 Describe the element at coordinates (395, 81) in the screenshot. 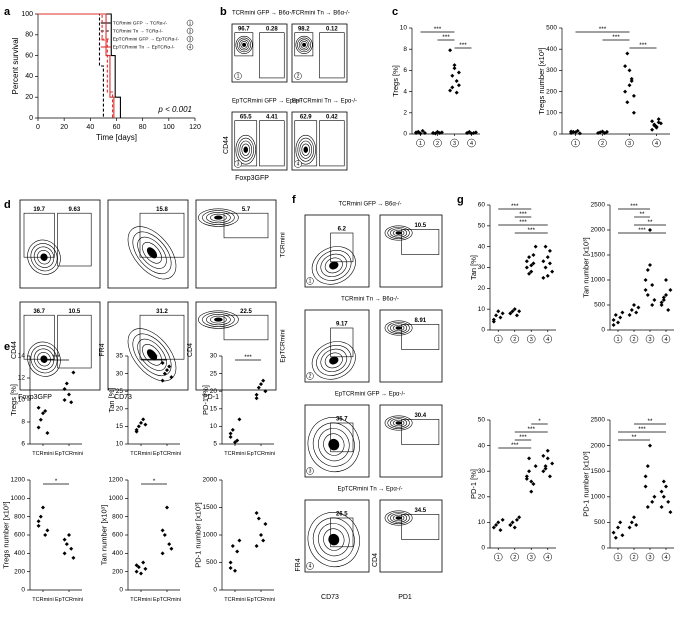

I see `y-axis-label: Tregs [%]` at that location.